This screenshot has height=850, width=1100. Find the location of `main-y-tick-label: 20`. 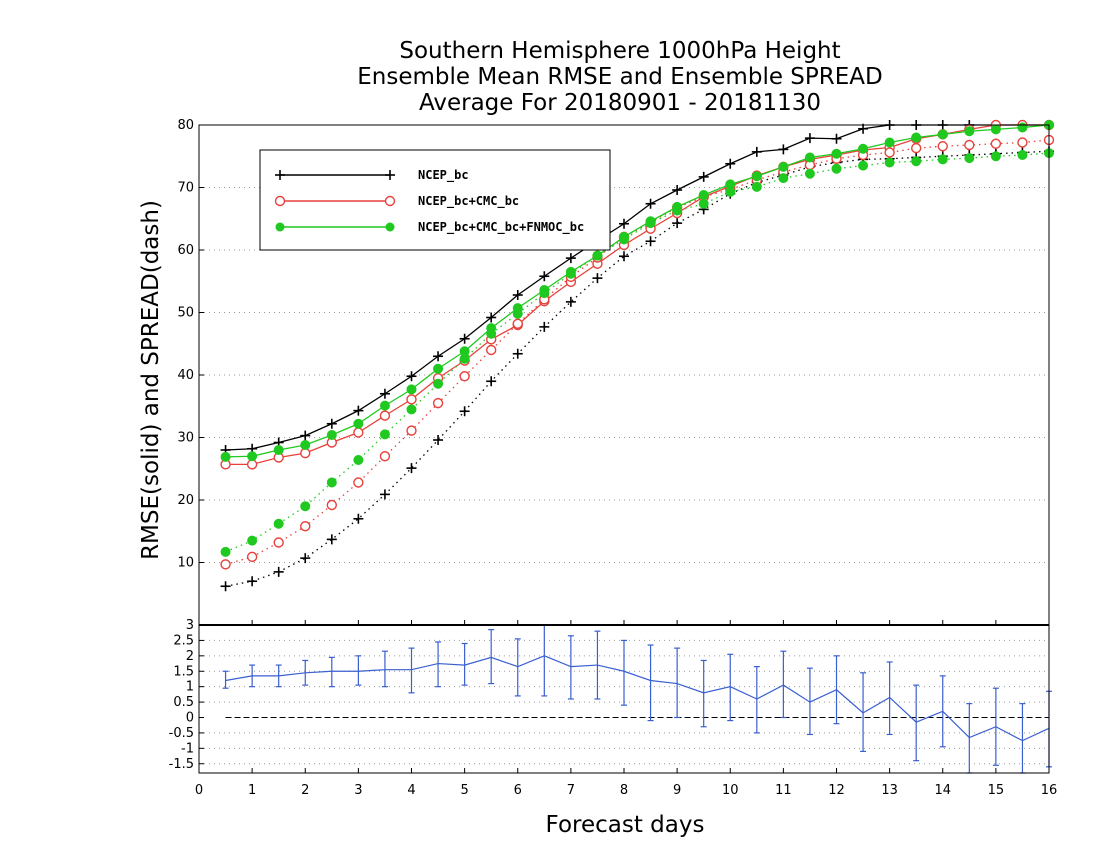

main-y-tick-label: 20 is located at coordinates (185, 500).